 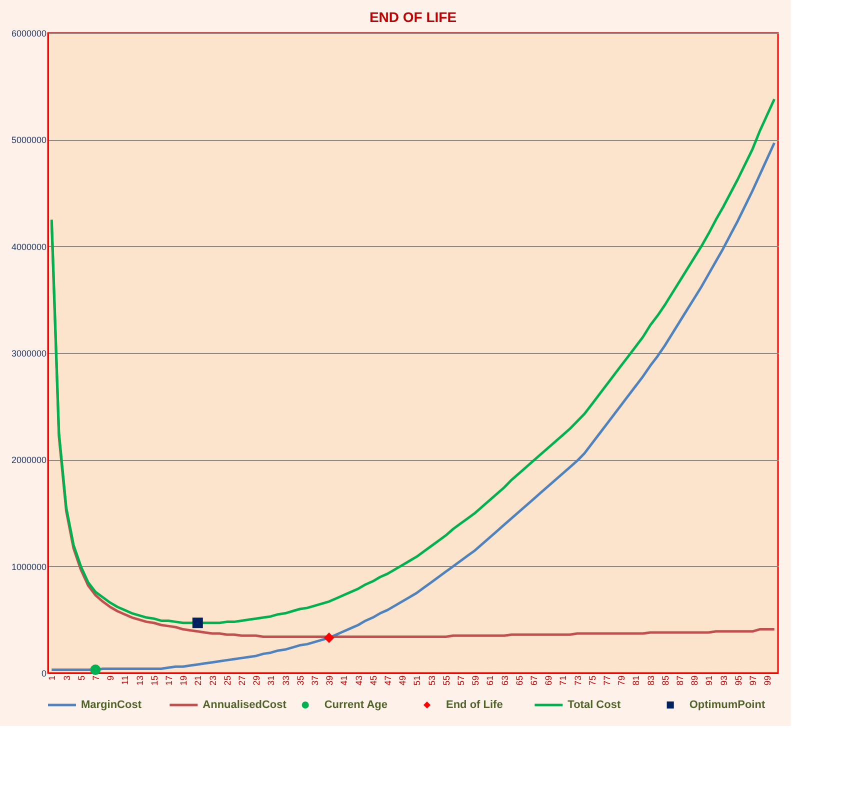 I want to click on y-tick-label: 1000000, so click(x=28, y=567).